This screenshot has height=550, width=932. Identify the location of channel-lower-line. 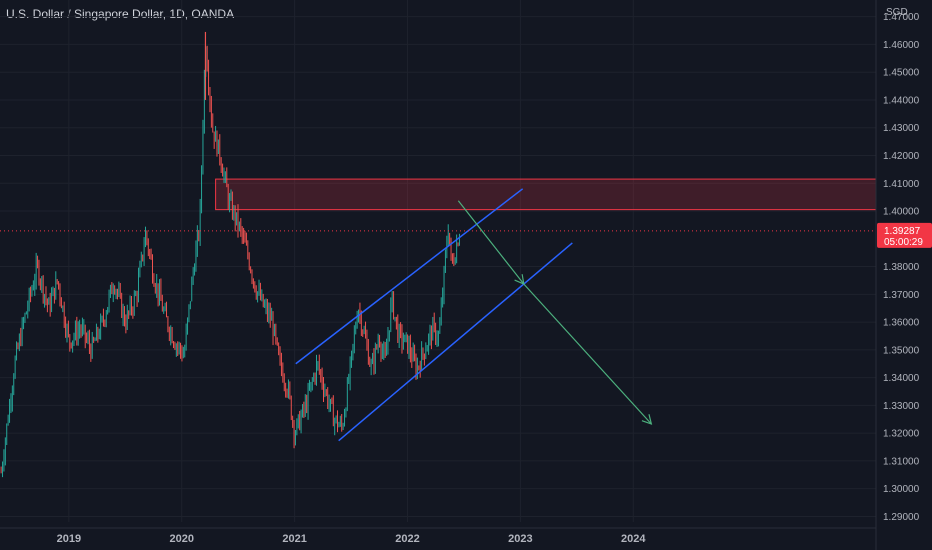
(455, 342).